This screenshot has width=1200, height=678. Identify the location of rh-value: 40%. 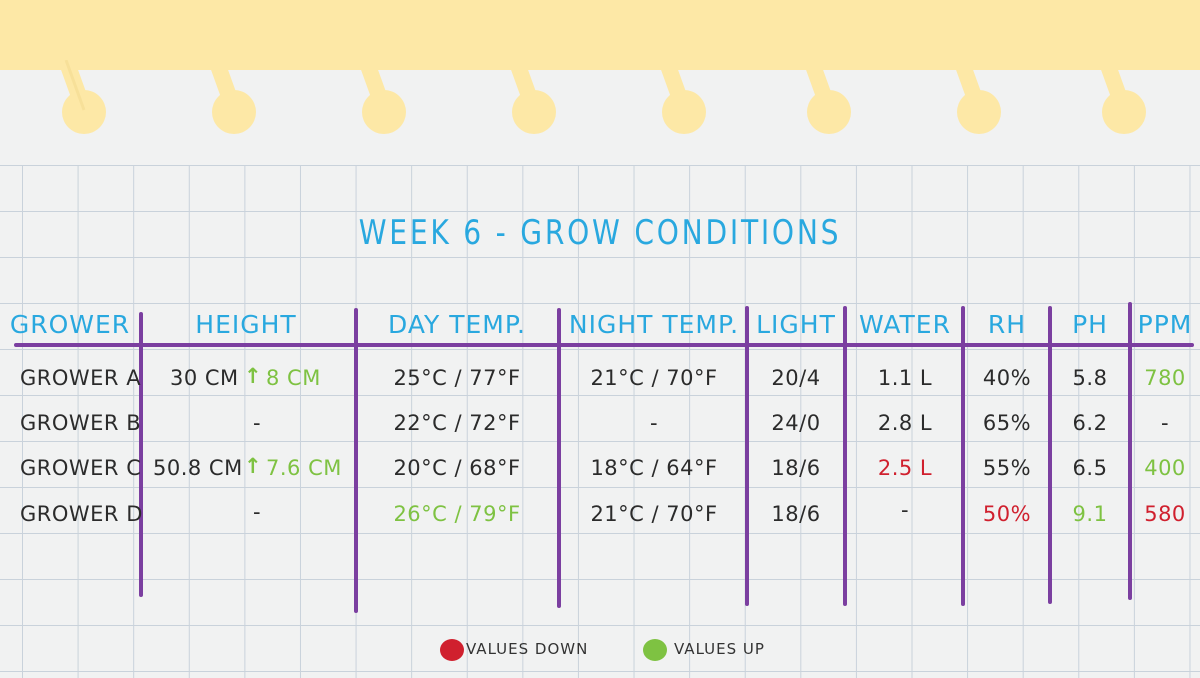
(1007, 378).